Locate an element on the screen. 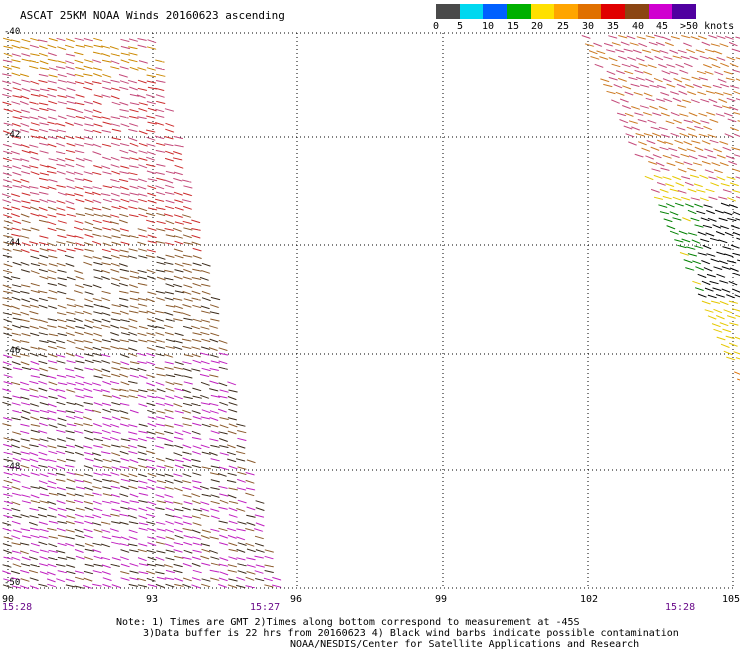 The height and width of the screenshot is (650, 740). colorbar-swatch is located at coordinates (471, 11).